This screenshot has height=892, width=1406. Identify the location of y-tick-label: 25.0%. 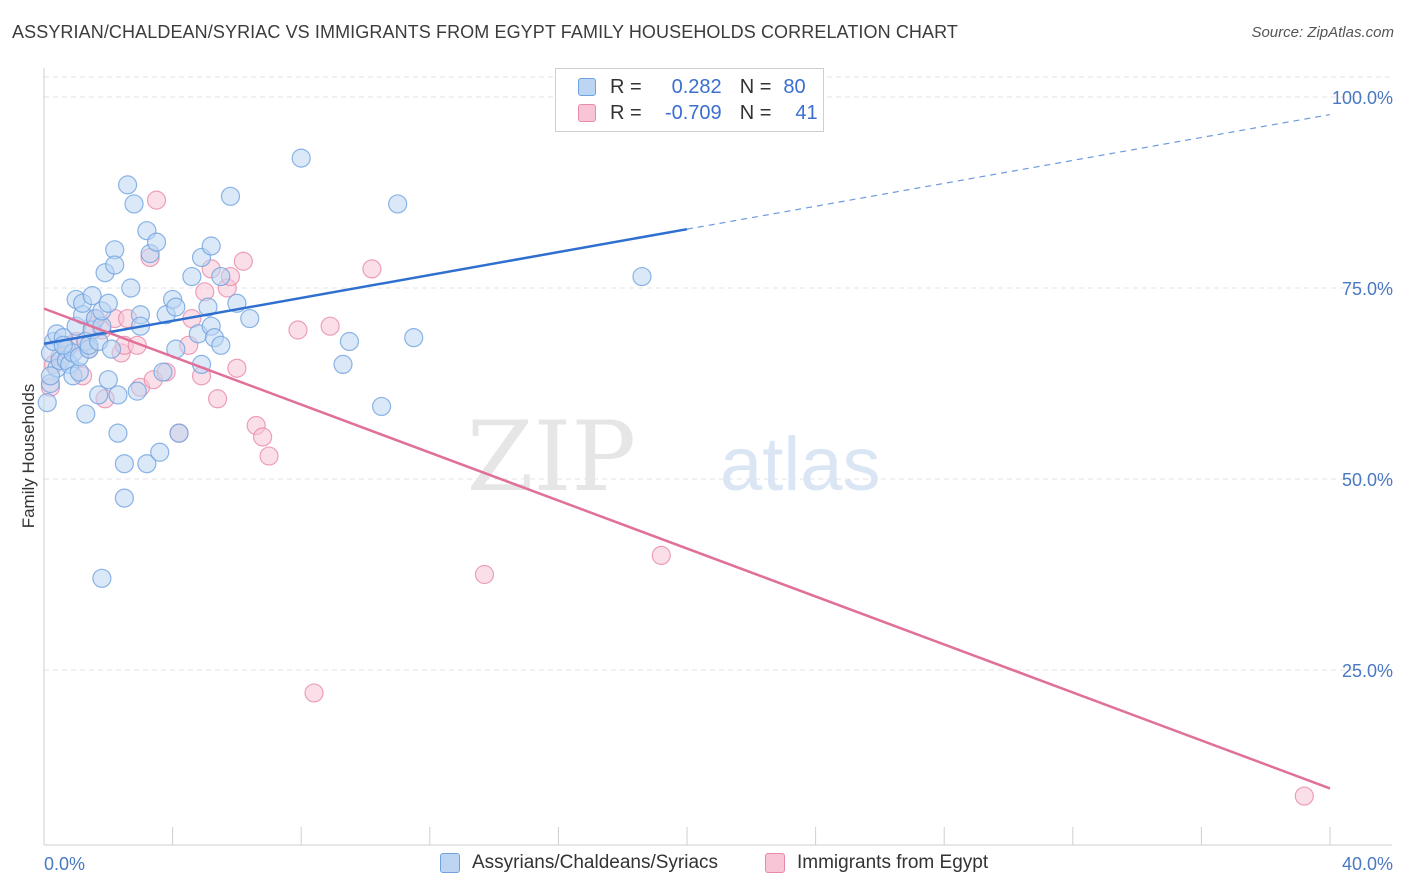
(1367, 671).